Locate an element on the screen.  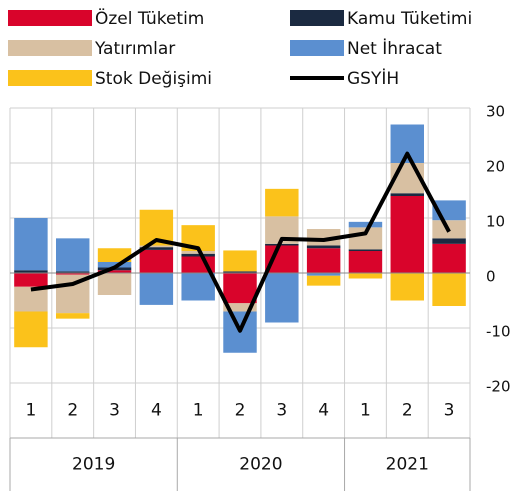
group-label: 2020 is located at coordinates (260, 465).